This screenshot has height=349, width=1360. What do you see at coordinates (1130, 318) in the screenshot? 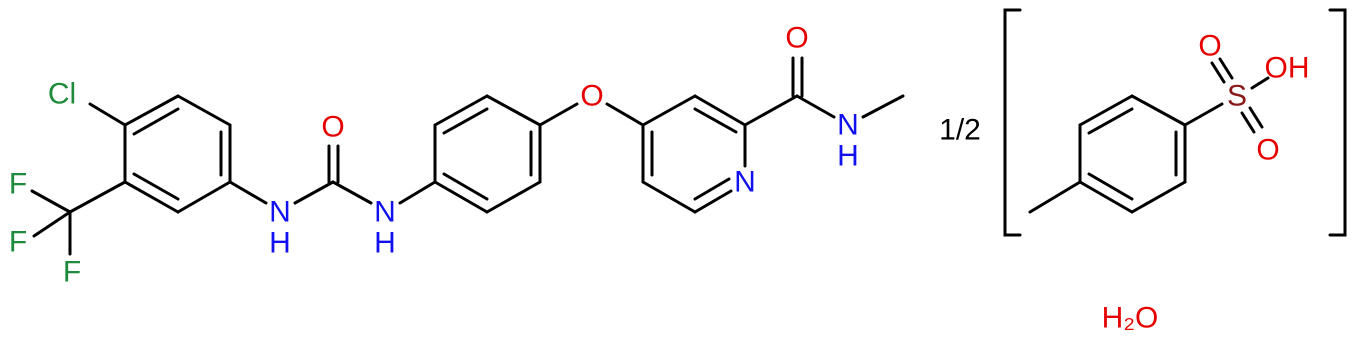
I see `water-label: H₂O` at bounding box center [1130, 318].